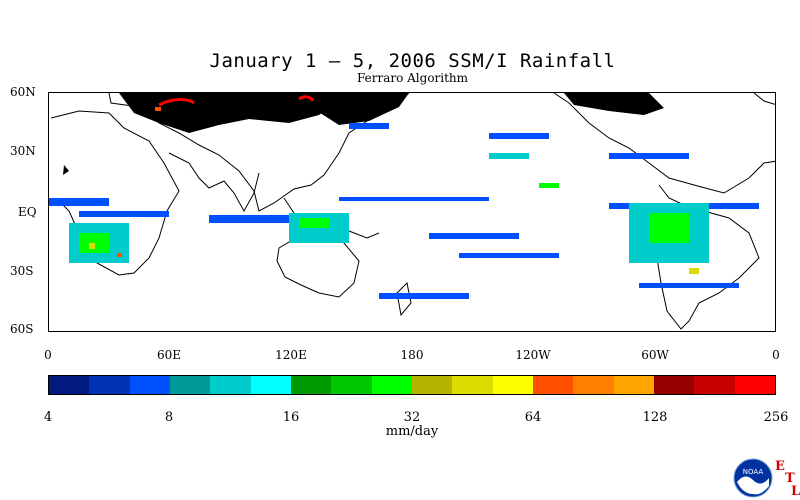  Describe the element at coordinates (776, 417) in the screenshot. I see `colorbar-tick-256: 256` at that location.